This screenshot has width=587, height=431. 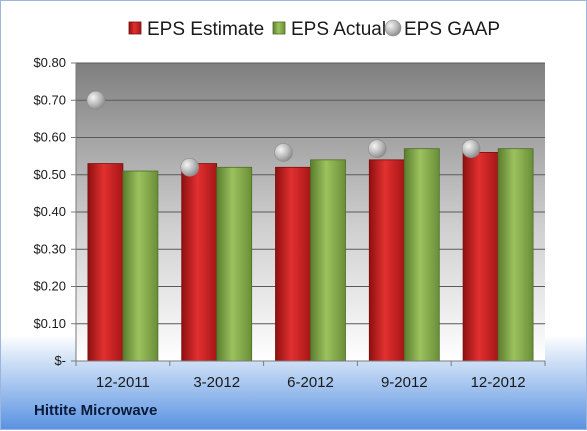 What do you see at coordinates (49, 99) in the screenshot?
I see `y-tick-label: $0.70` at bounding box center [49, 99].